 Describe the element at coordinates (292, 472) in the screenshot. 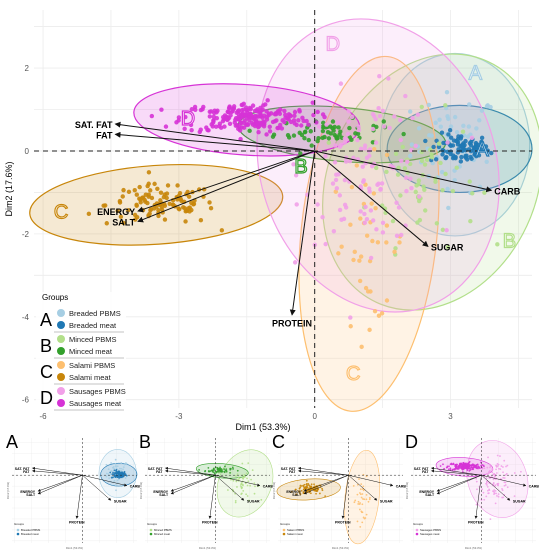

I see `loading-label: FAT` at that location.